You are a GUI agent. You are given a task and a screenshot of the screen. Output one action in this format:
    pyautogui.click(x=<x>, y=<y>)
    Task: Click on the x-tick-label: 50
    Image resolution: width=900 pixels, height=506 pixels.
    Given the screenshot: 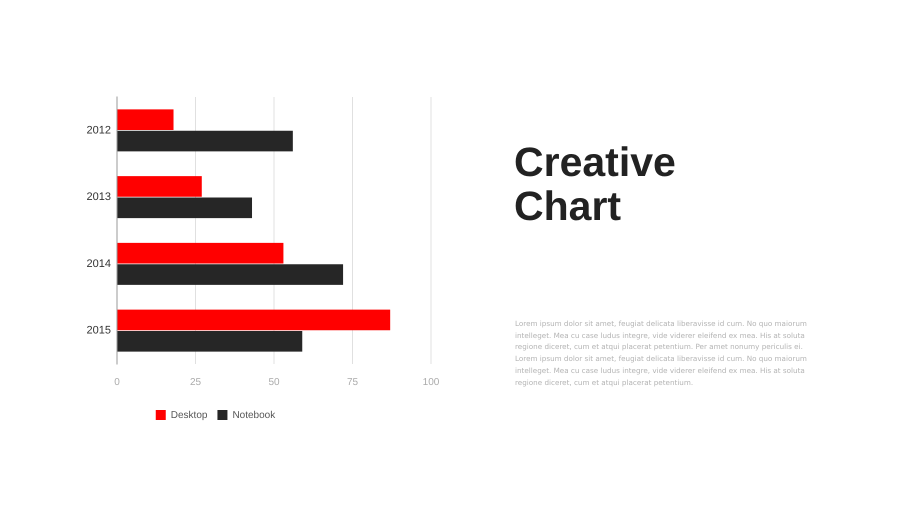 What is the action you would take?
    pyautogui.click(x=274, y=382)
    